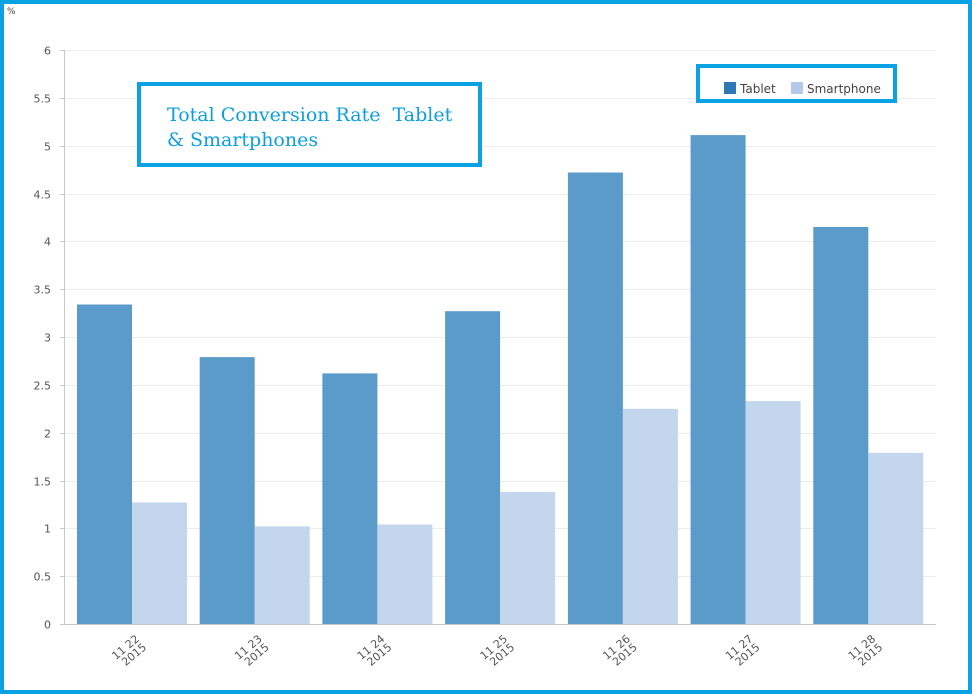  Describe the element at coordinates (252, 651) in the screenshot. I see `x-tick-label: 11 232015` at that location.